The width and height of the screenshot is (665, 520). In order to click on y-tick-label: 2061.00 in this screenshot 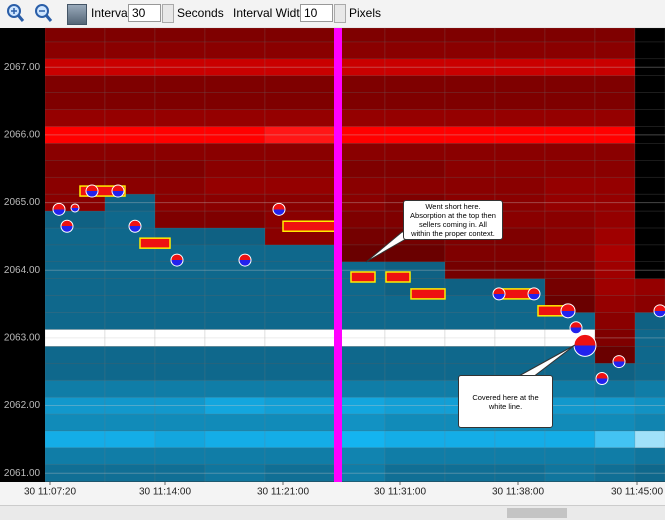, I will do `click(22, 473)`.